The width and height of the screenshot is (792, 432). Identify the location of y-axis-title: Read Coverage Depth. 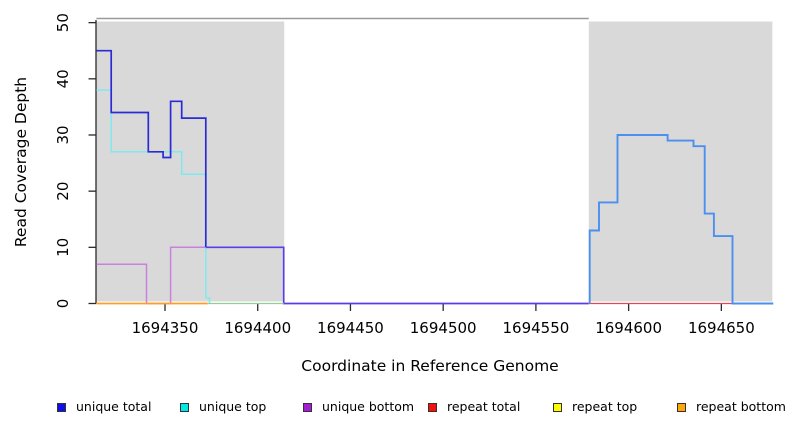
(21, 162).